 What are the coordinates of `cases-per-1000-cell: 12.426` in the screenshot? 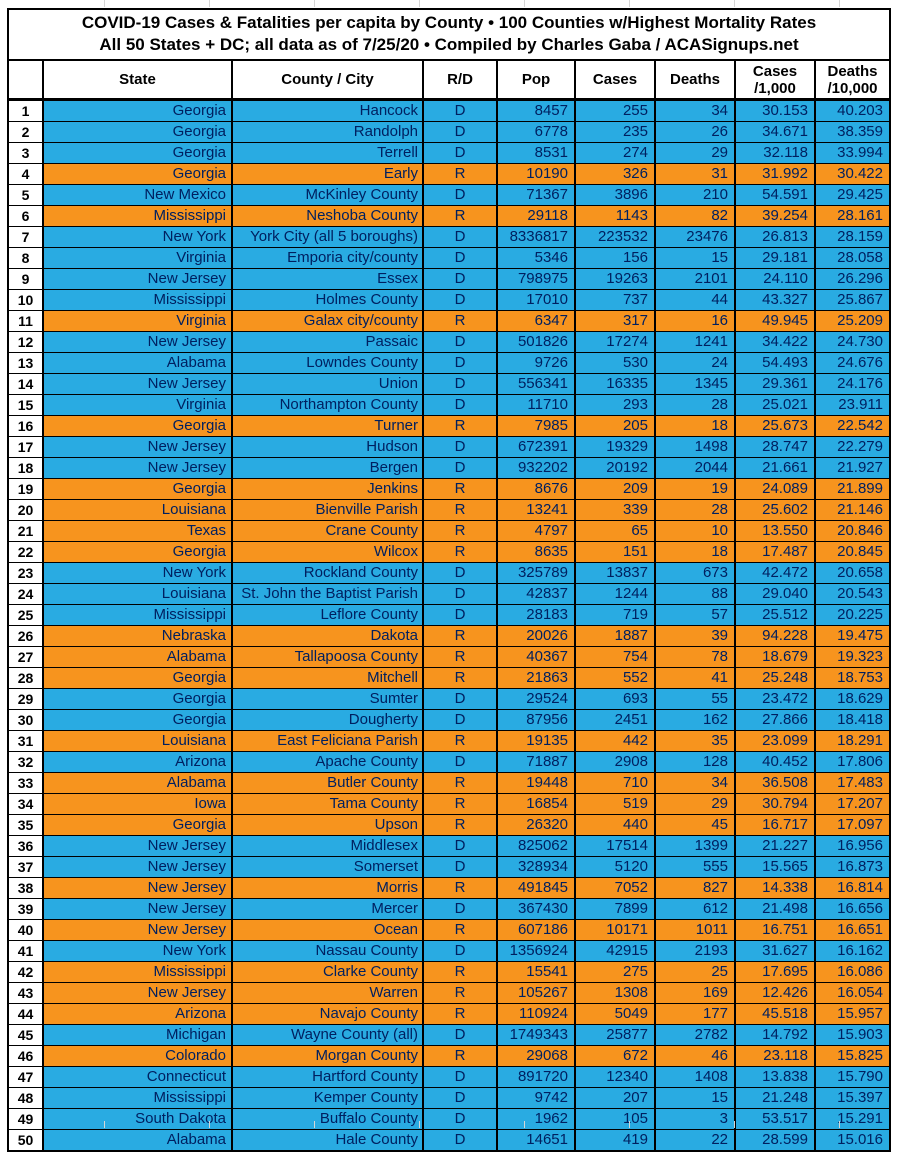 It's located at (774, 993).